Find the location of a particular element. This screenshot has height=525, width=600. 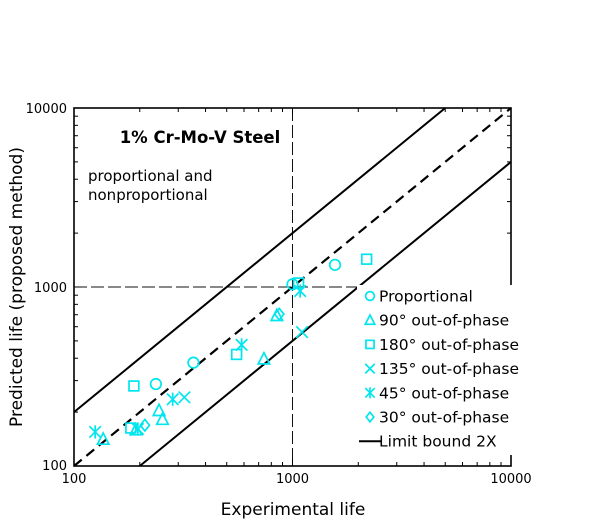

legend-item-5: 30° out-of-phase is located at coordinates (437, 418).